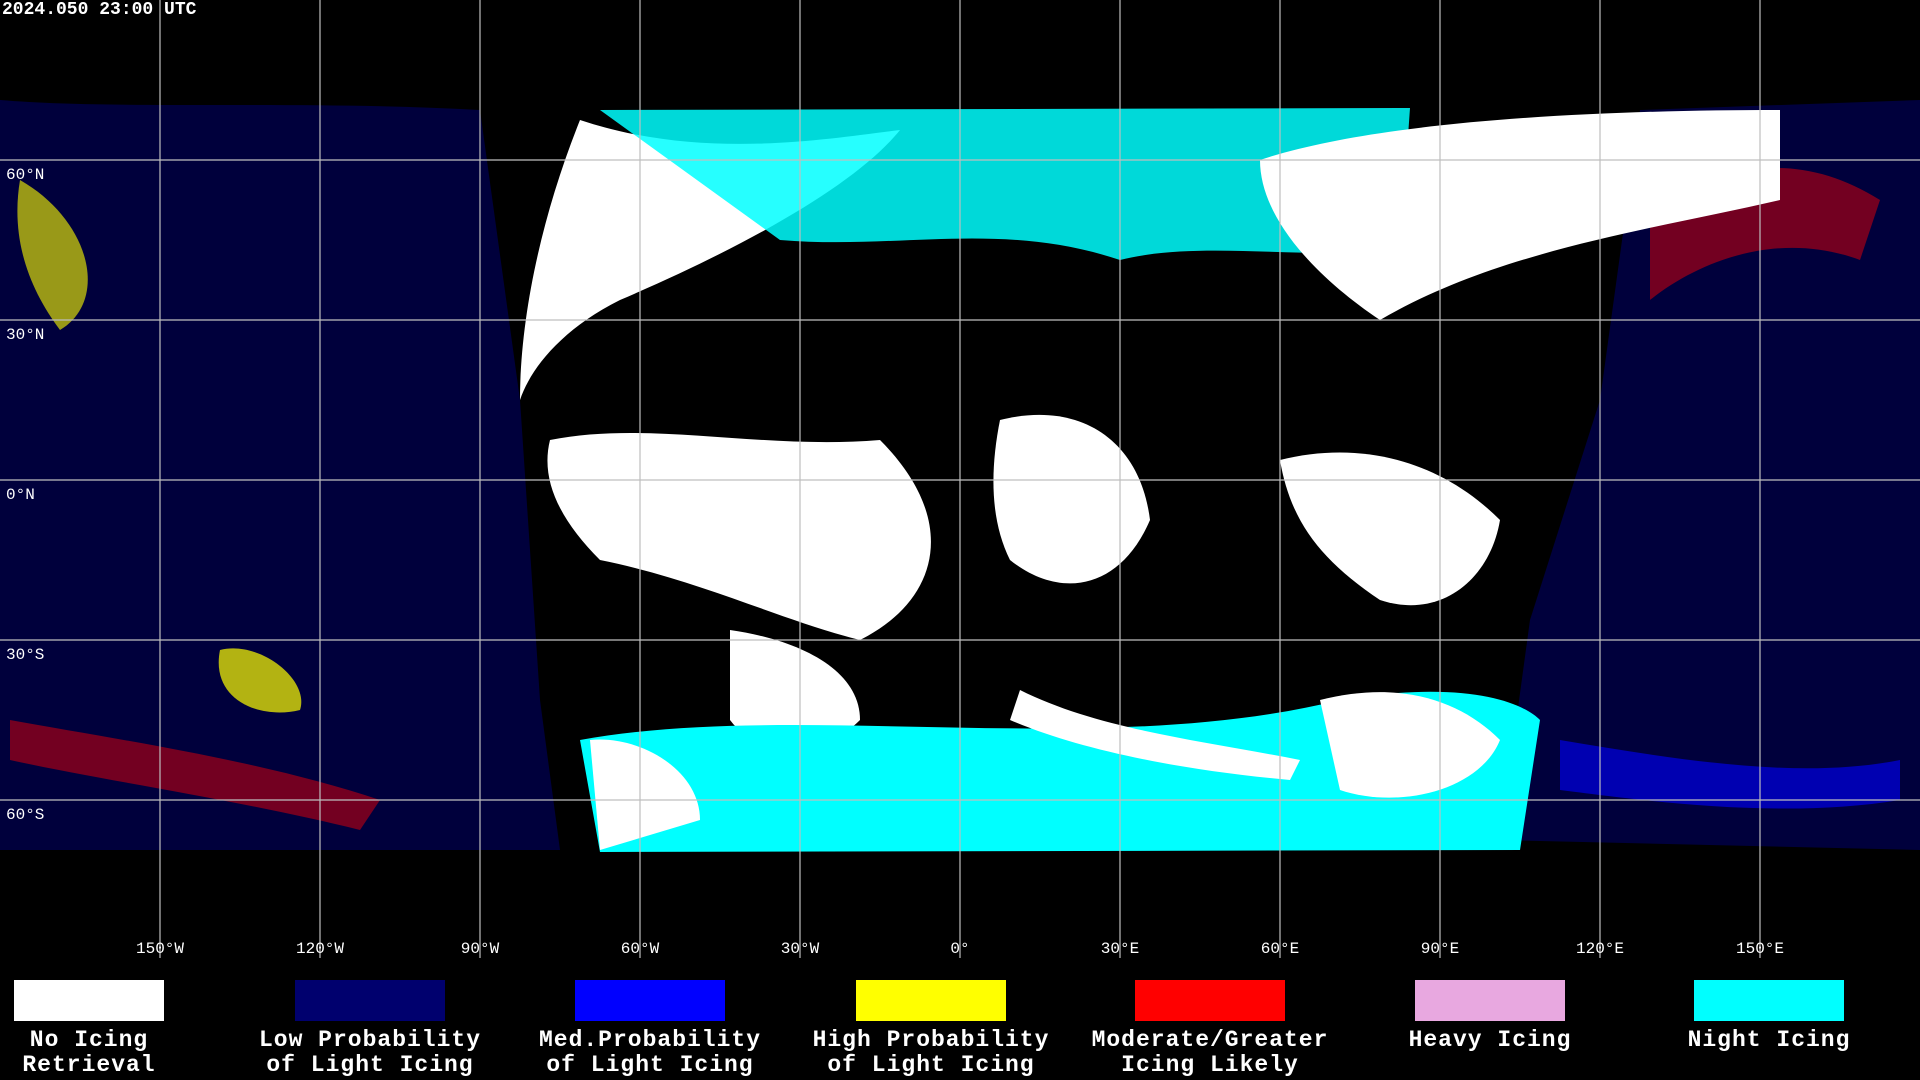  What do you see at coordinates (25, 175) in the screenshot?
I see `lat-label: 60°N` at bounding box center [25, 175].